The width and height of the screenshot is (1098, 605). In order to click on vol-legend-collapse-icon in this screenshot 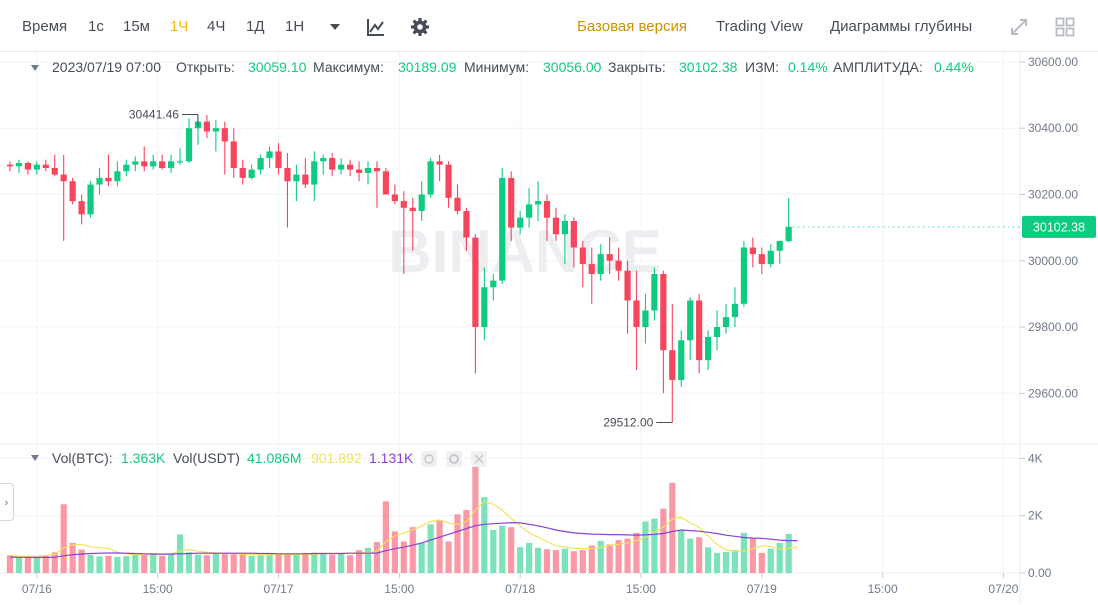, I will do `click(35, 458)`.